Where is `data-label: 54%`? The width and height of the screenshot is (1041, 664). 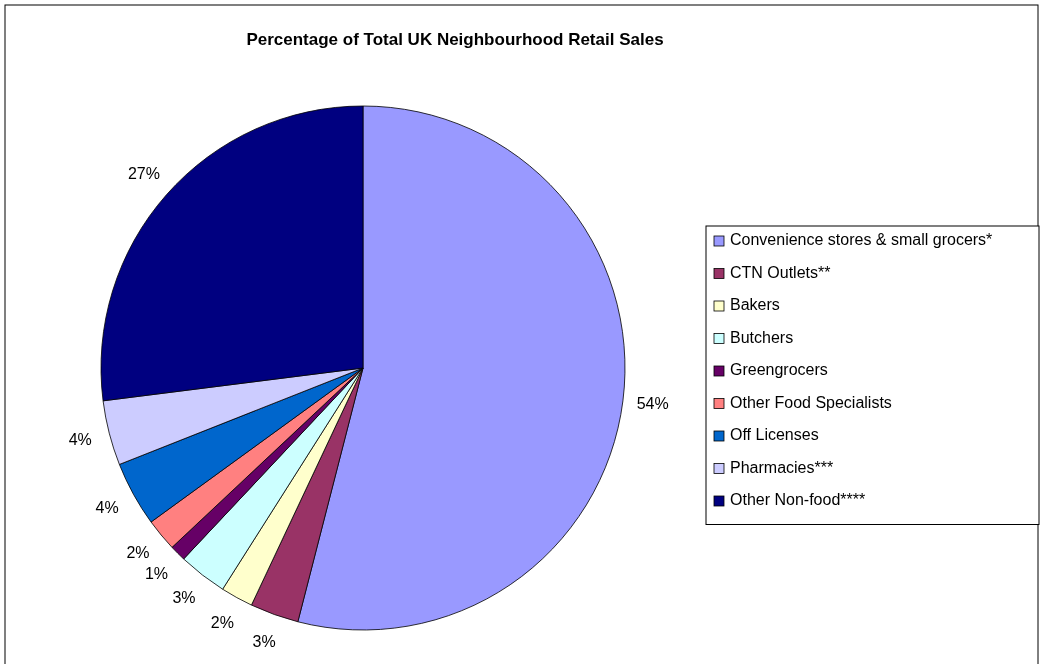 data-label: 54% is located at coordinates (652, 403).